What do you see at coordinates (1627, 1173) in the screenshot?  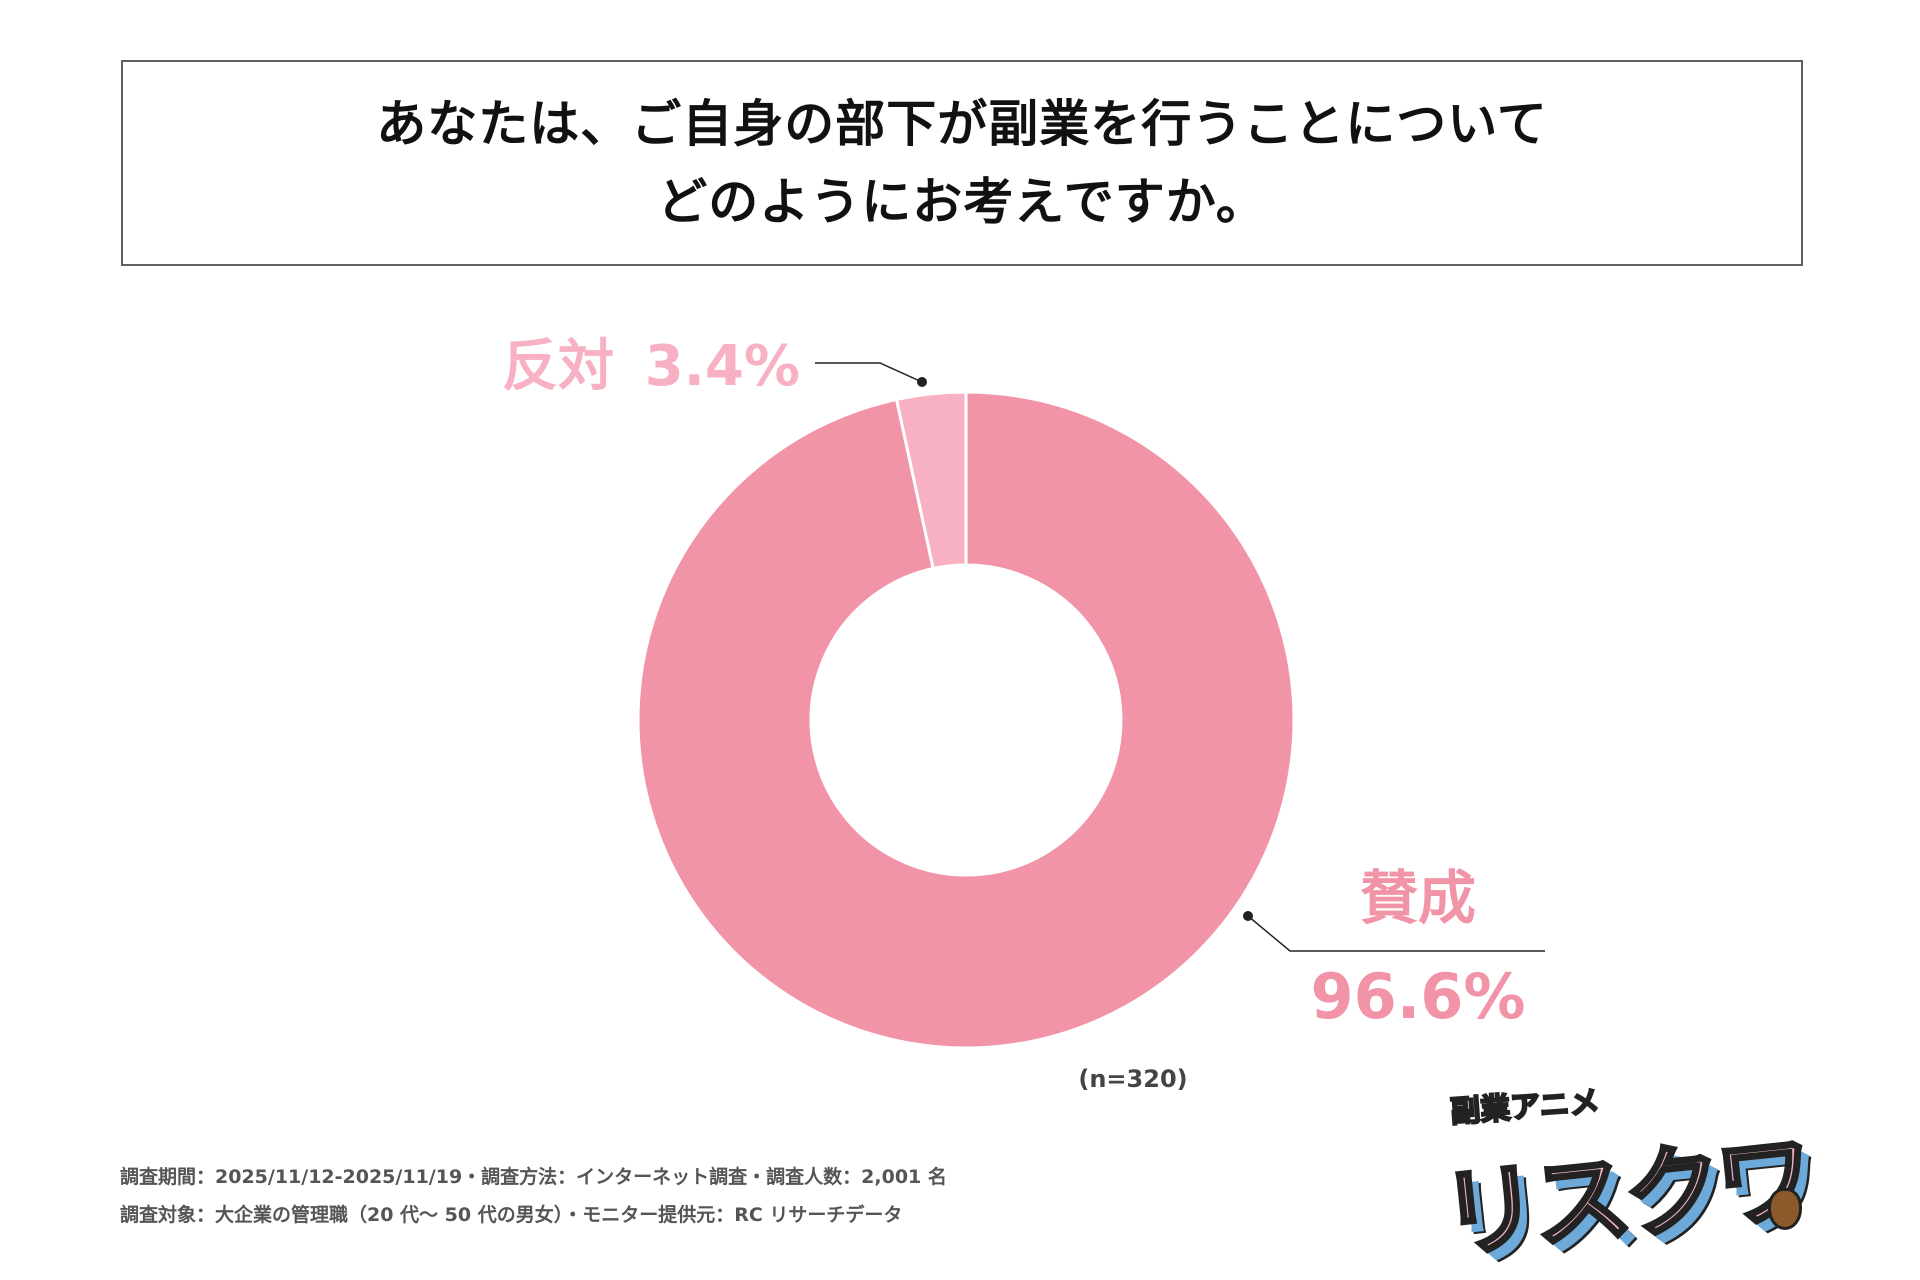 I see `anime-logo: 副業アニメ リスクワ` at bounding box center [1627, 1173].